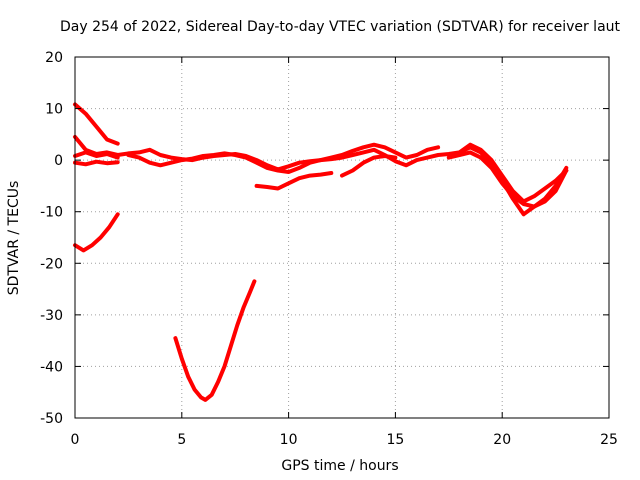 The height and width of the screenshot is (480, 640). What do you see at coordinates (75, 440) in the screenshot?
I see `x-tick-label: 0` at bounding box center [75, 440].